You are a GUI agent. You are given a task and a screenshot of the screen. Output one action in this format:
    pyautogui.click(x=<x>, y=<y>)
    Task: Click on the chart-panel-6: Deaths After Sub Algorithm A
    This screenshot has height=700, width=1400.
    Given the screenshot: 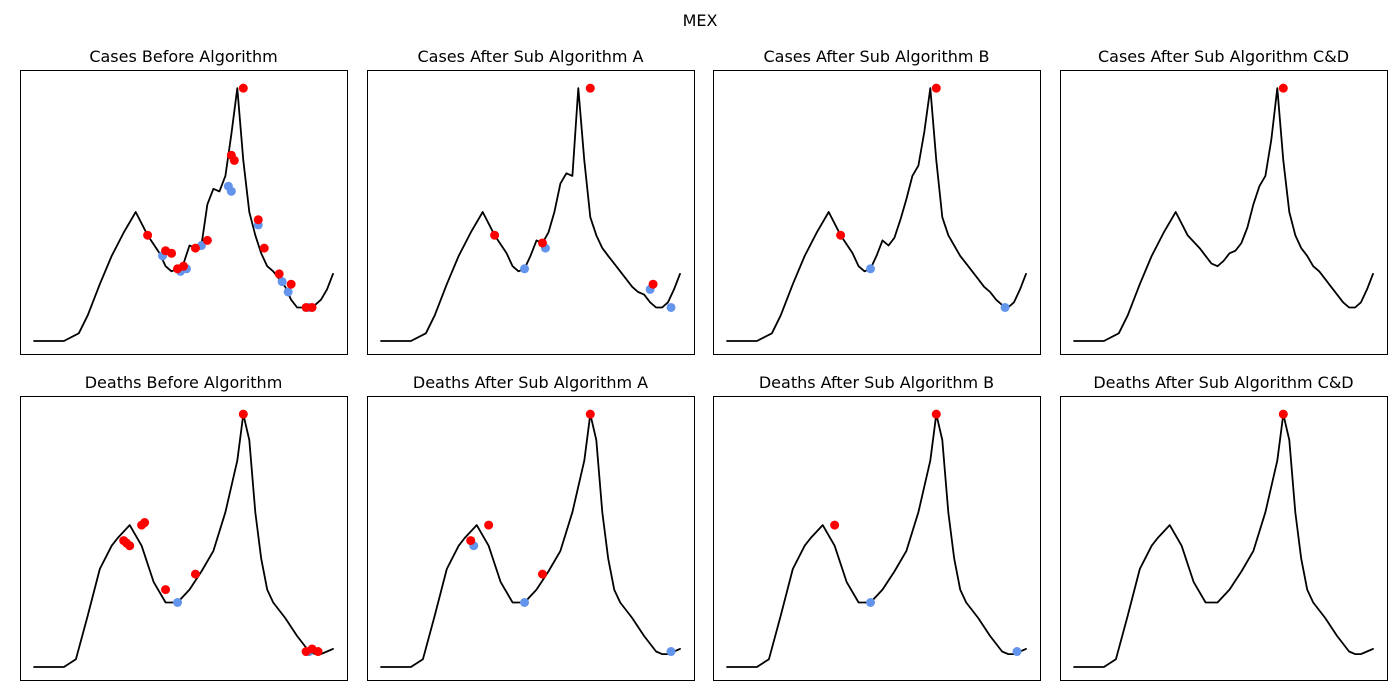 What is the action you would take?
    pyautogui.click(x=531, y=527)
    